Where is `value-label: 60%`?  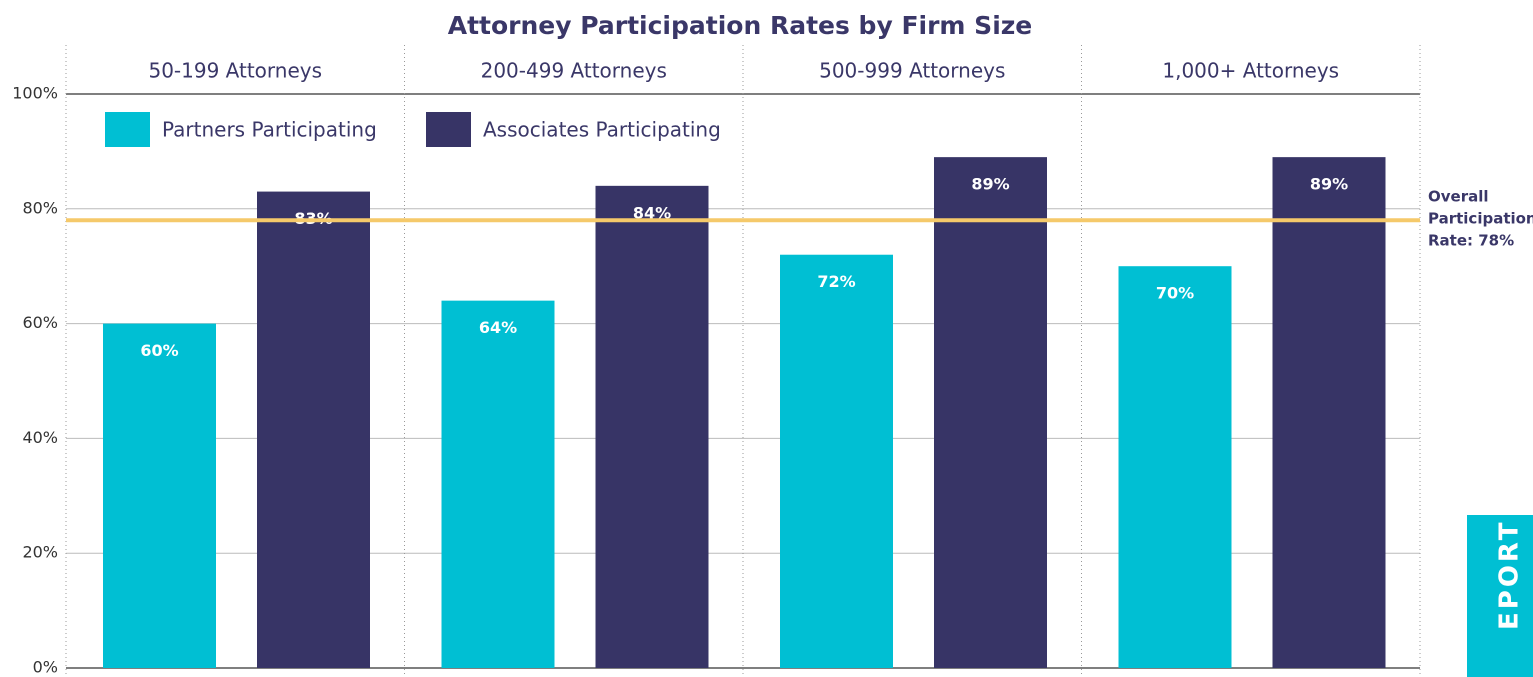
value-label: 60% is located at coordinates (159, 350).